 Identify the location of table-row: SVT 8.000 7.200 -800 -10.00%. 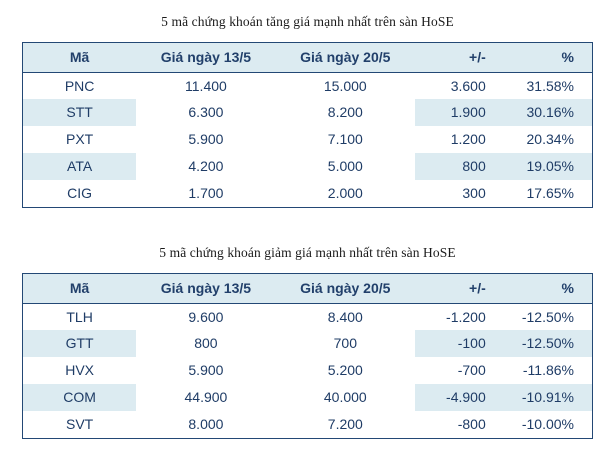
(307, 424).